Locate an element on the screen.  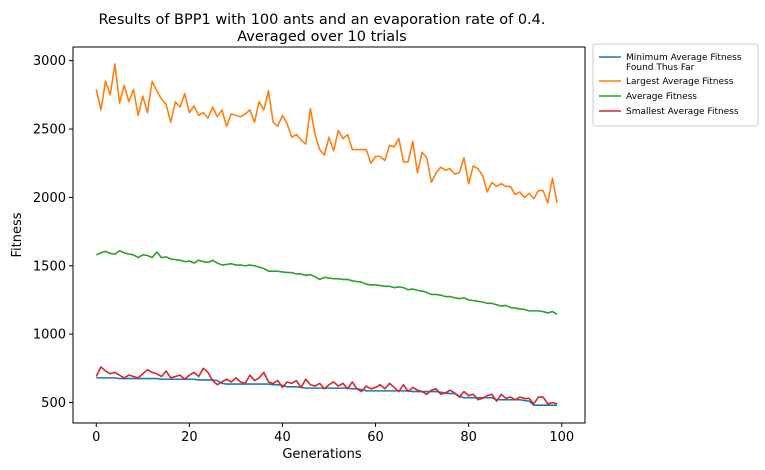
y-tick-label: 3000 is located at coordinates (49, 61).